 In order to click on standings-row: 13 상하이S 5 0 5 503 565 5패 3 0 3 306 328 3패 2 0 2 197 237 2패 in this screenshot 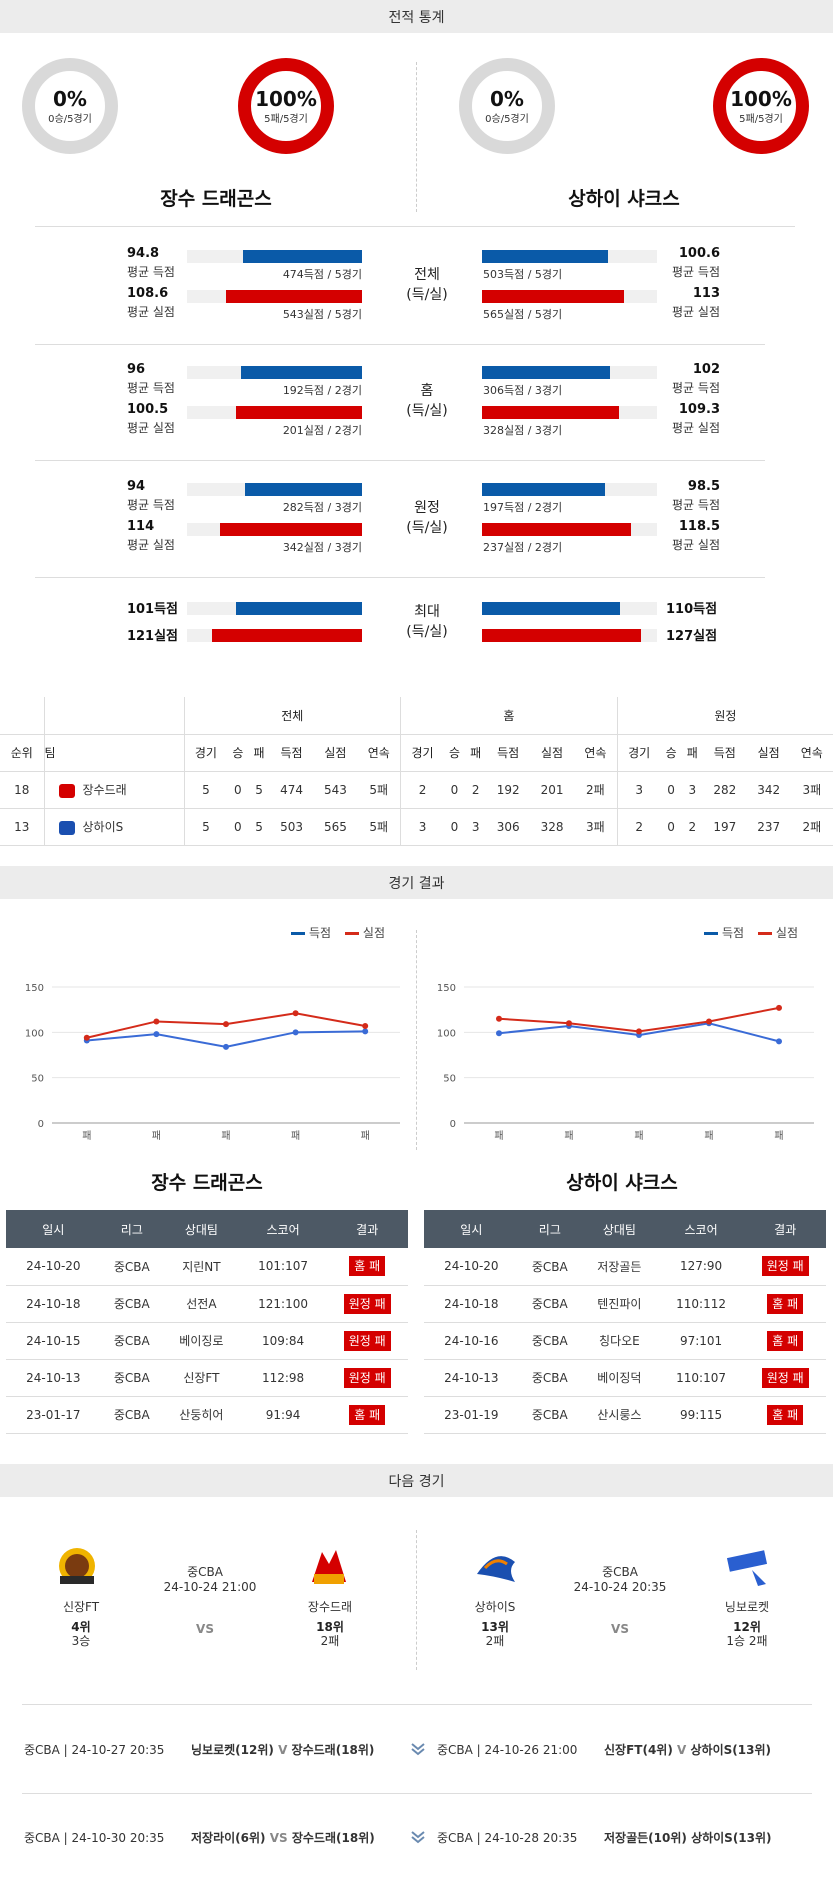, I will do `click(416, 826)`.